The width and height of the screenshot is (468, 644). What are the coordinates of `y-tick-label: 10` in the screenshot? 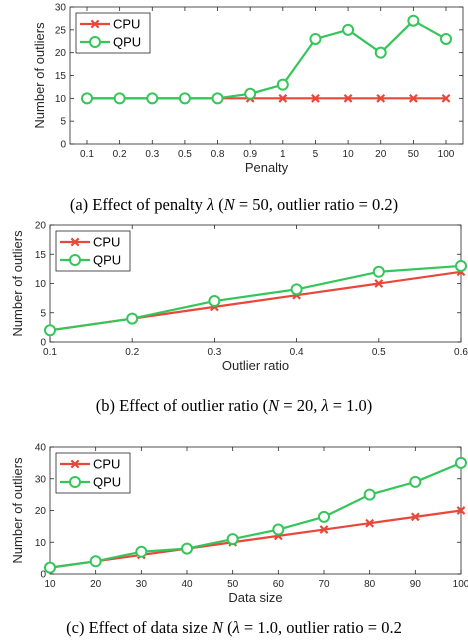 It's located at (61, 99).